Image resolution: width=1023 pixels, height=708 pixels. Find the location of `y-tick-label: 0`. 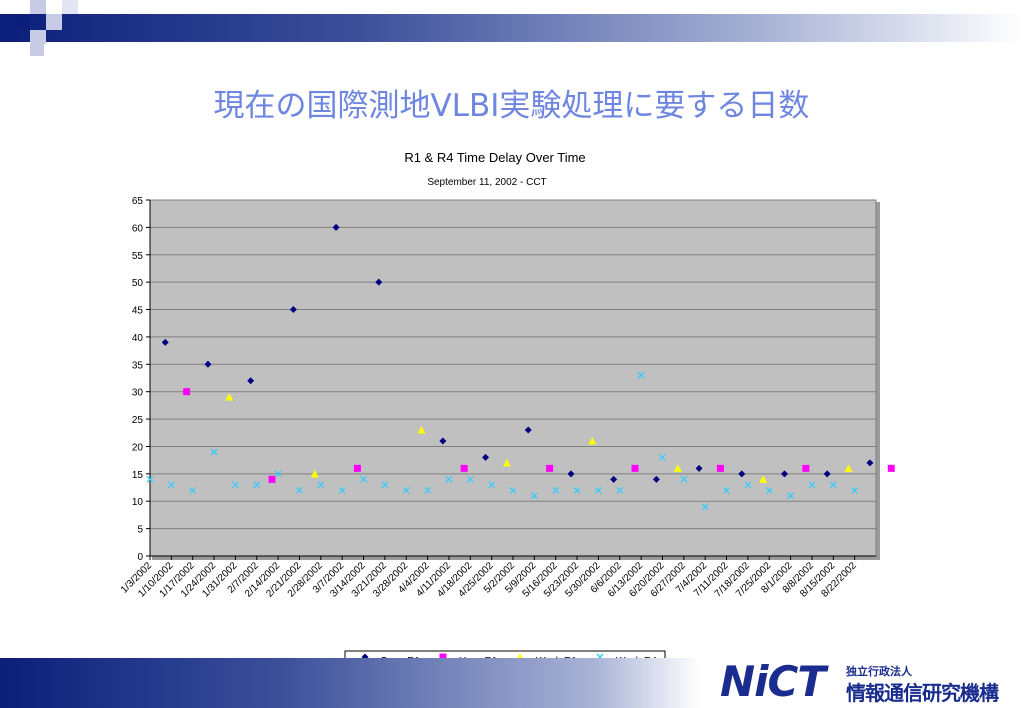

y-tick-label: 0 is located at coordinates (140, 557).